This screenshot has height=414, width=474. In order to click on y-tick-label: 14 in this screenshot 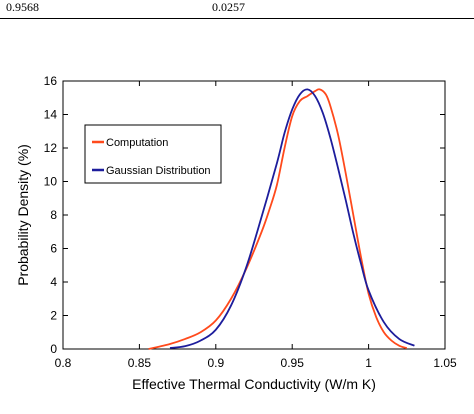, I will do `click(51, 115)`.